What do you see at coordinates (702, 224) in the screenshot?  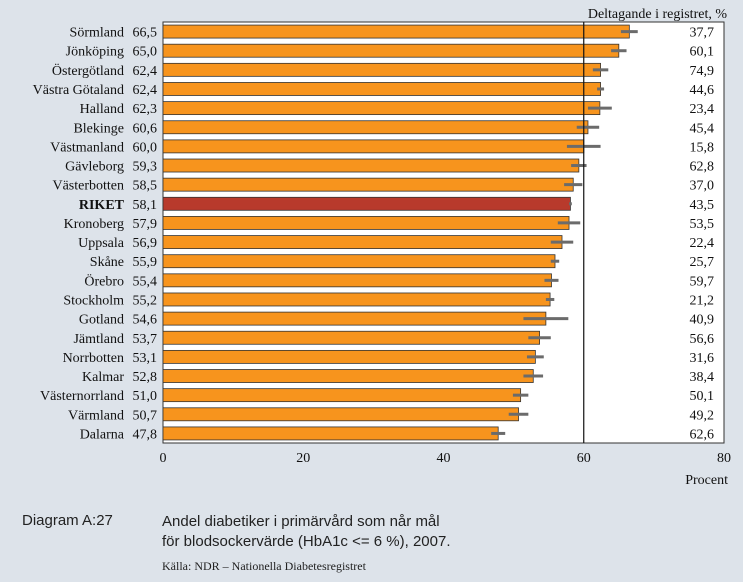 I see `participation-label-10: 53,5` at bounding box center [702, 224].